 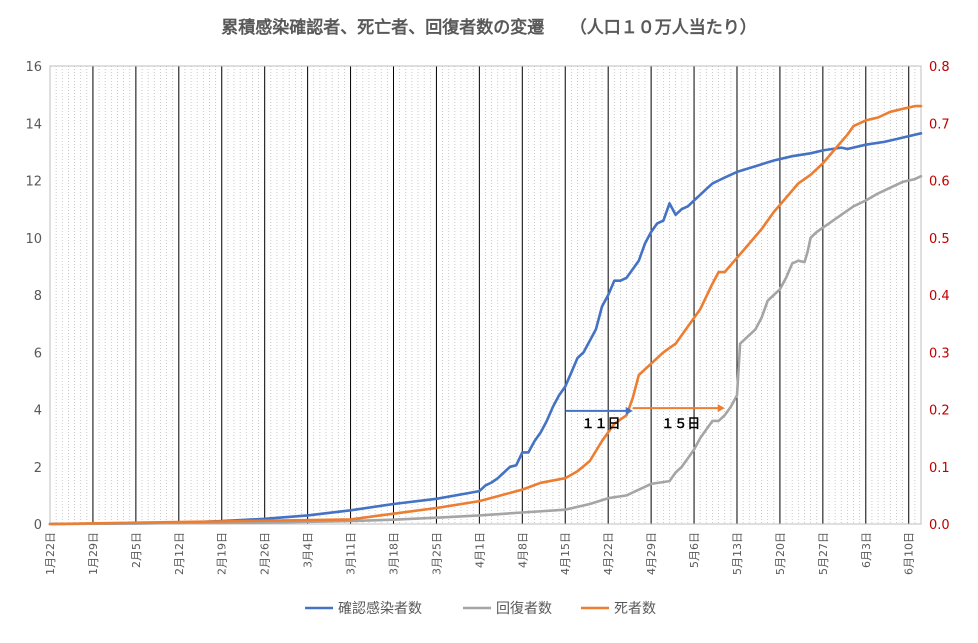 I want to click on y-axis-left: 0 2 4 6 8 10 12 14 16, so click(x=33, y=296).